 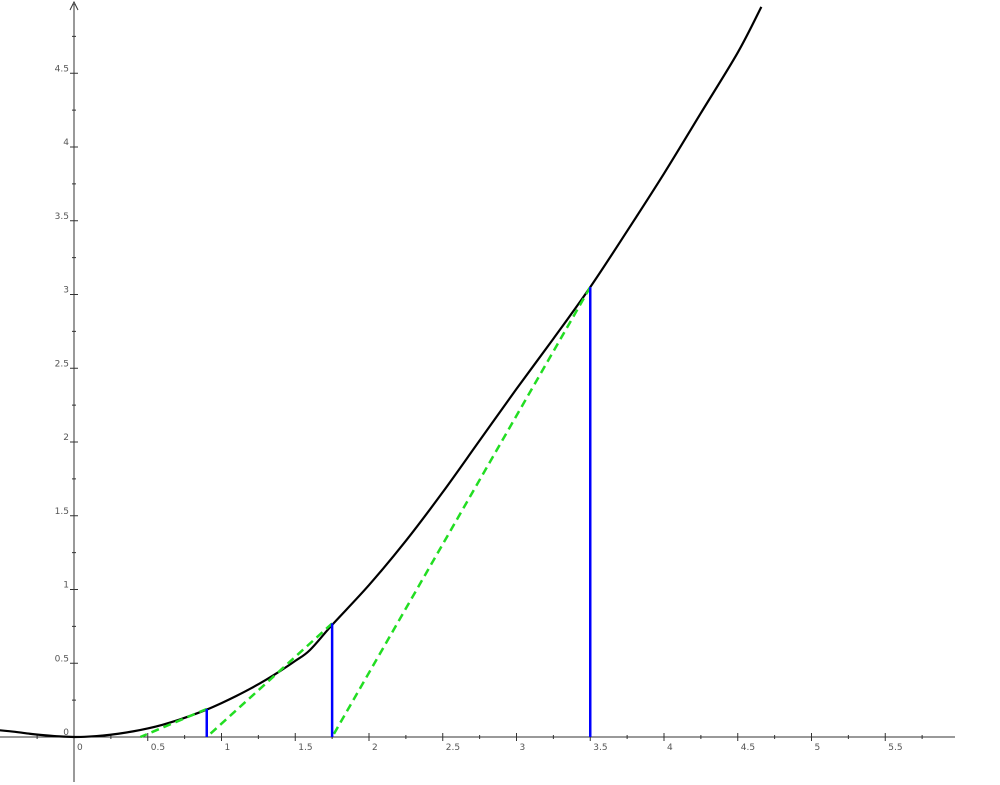 I want to click on x-tick-label: 2, so click(x=375, y=748).